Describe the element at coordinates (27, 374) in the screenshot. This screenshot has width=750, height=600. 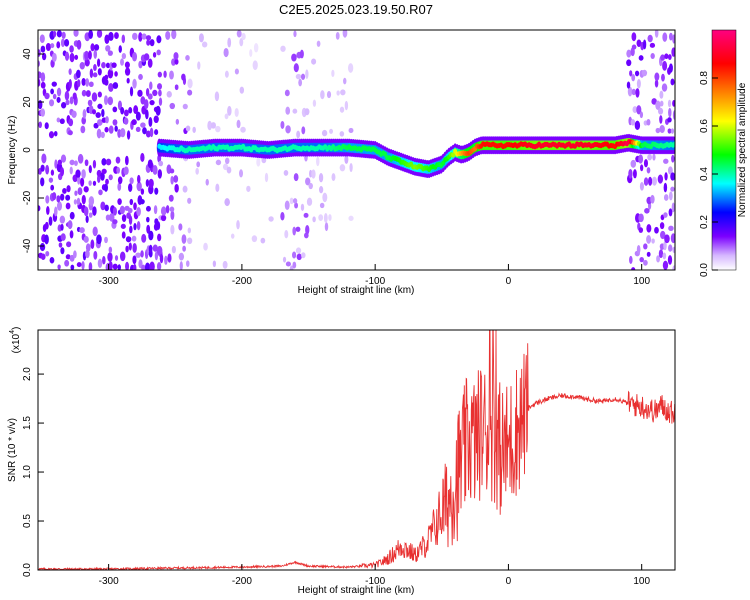
I see `y-tick-label: 2.0` at that location.